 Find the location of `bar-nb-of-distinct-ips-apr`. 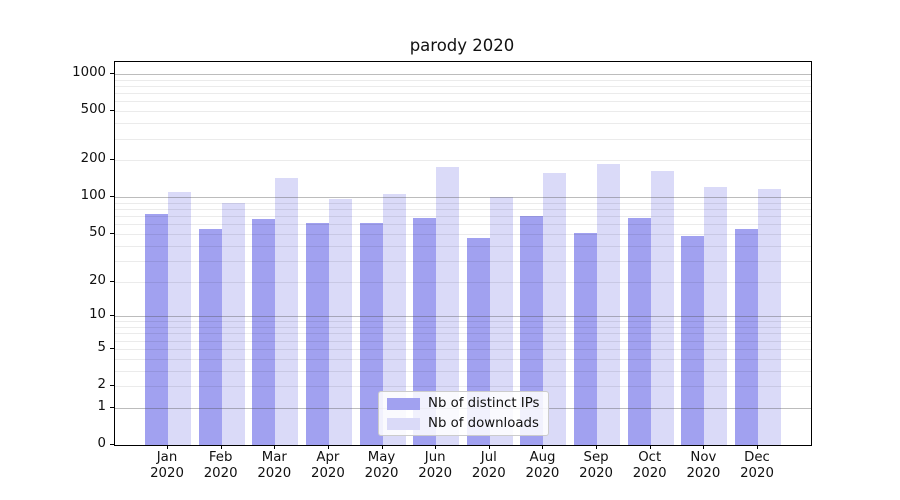

bar-nb-of-distinct-ips-apr is located at coordinates (317, 333).